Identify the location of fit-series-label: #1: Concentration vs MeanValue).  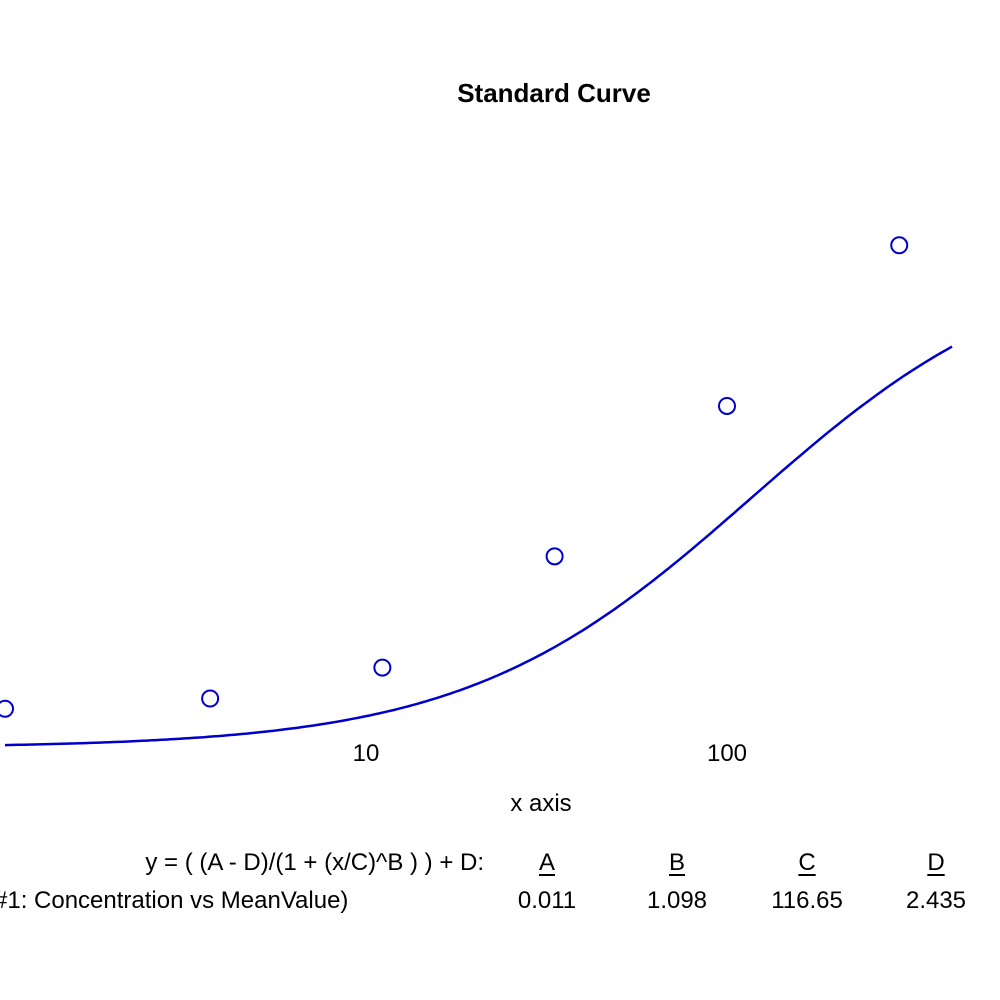
(174, 900).